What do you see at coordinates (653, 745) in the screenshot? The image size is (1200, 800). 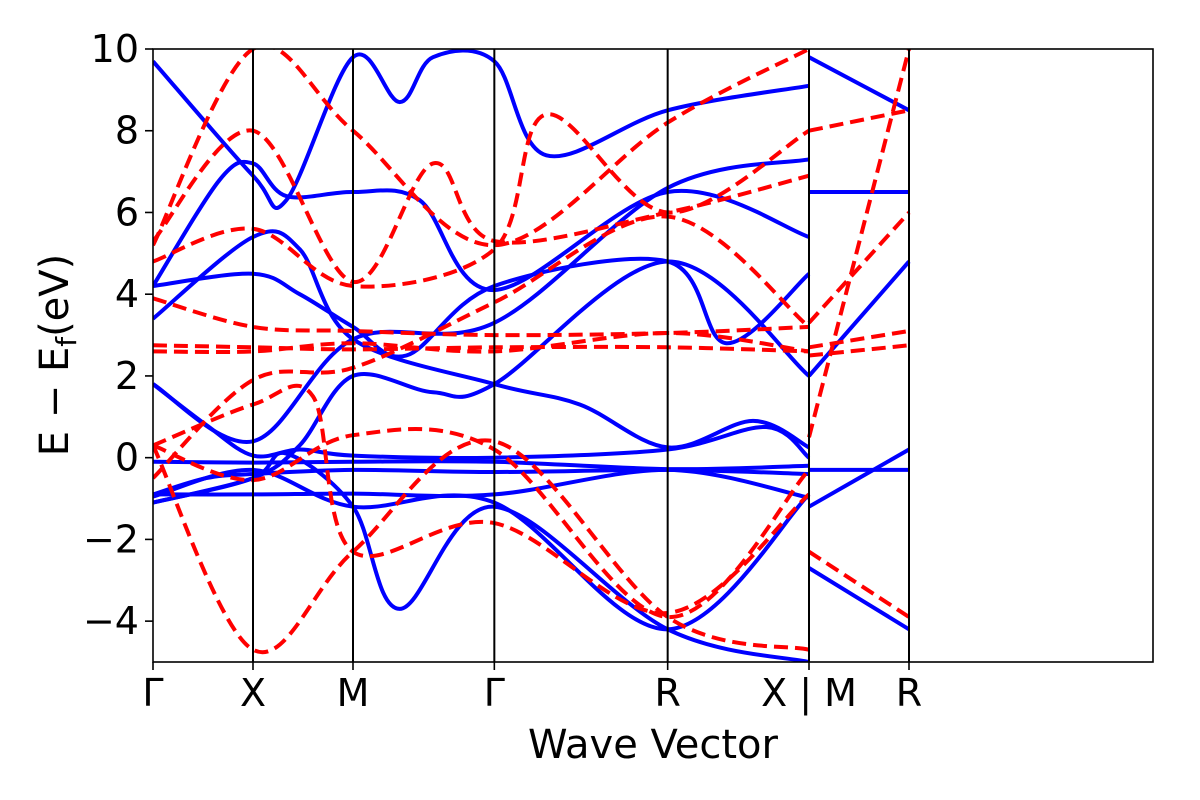 I see `x-axis-label: Wave Vector` at bounding box center [653, 745].